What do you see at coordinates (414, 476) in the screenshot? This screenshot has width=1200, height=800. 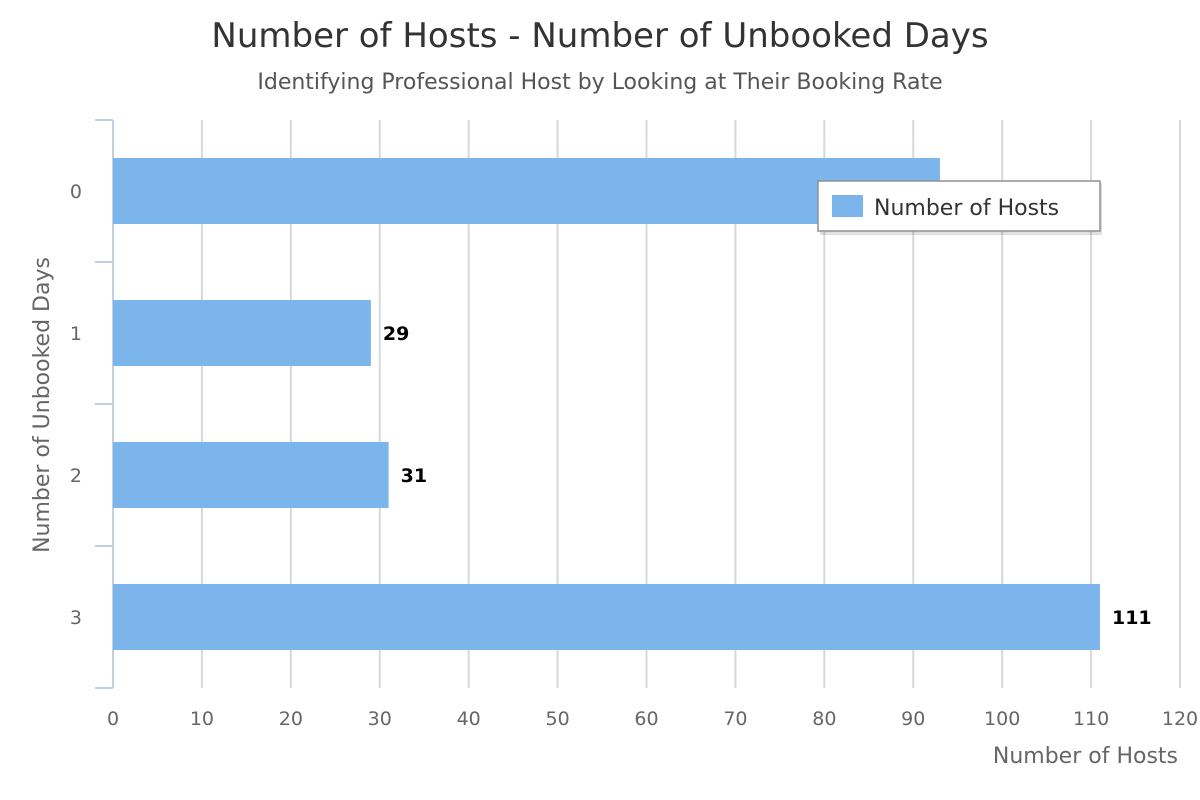 I see `data-label: 31` at bounding box center [414, 476].